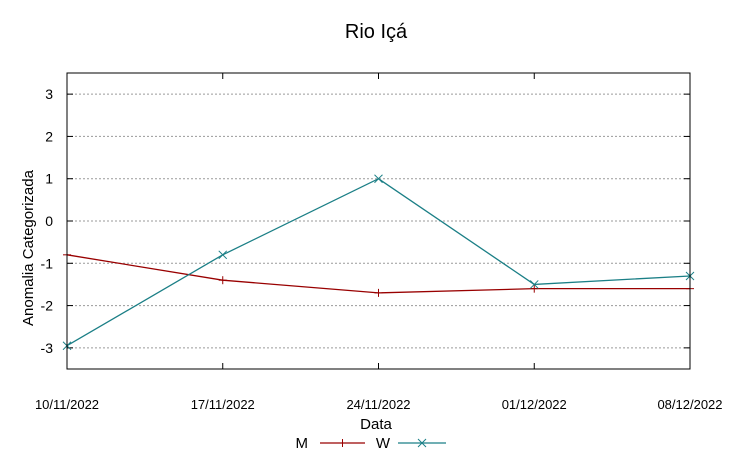  Describe the element at coordinates (383, 443) in the screenshot. I see `legend-label-W: W` at that location.